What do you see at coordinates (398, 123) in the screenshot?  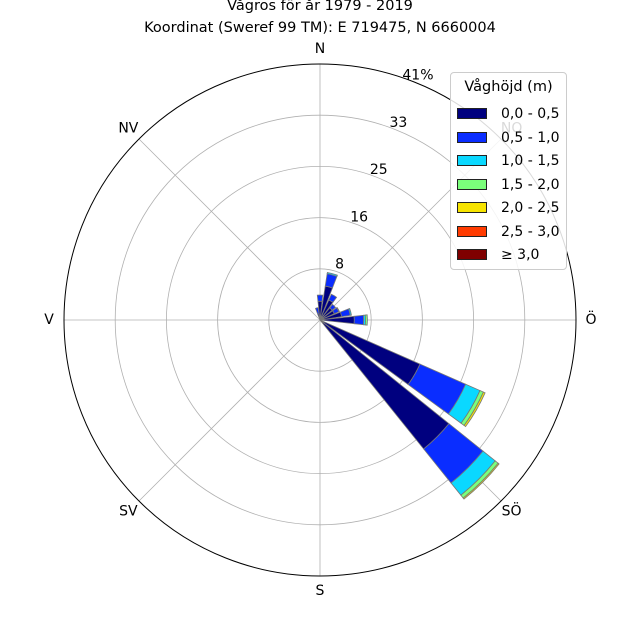 I see `radial-tick-label: 33` at bounding box center [398, 123].